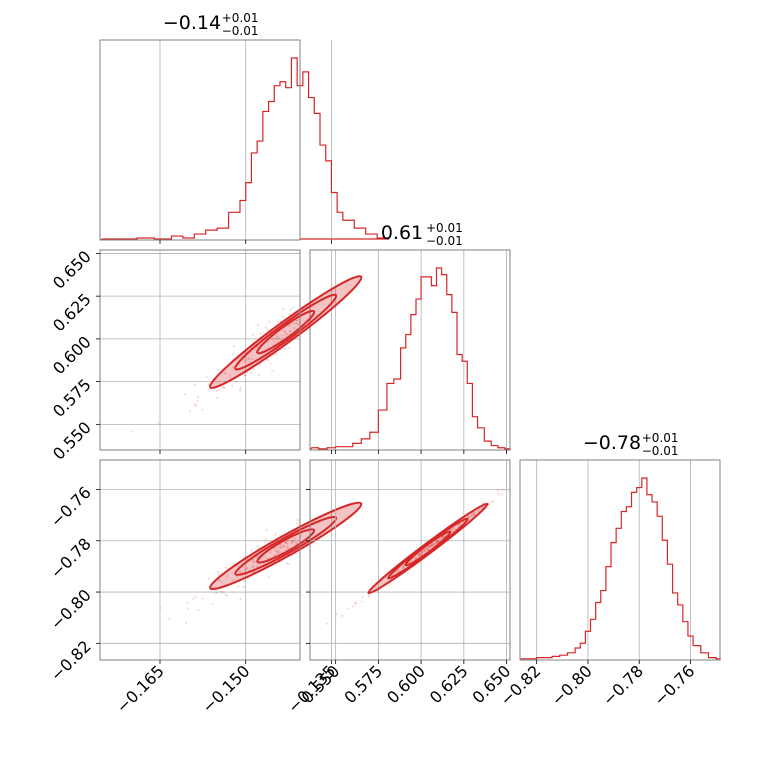  I want to click on scatter-panel-p1_p2, so click(408, 561).